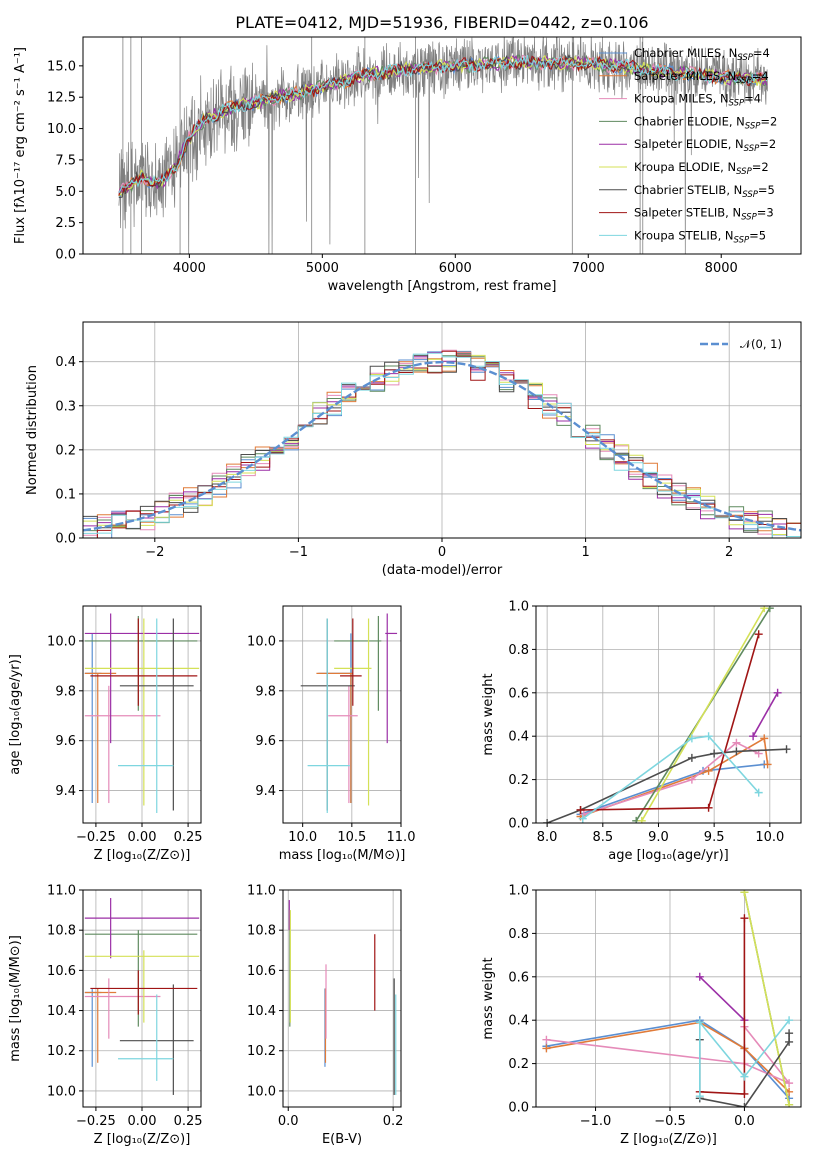 This screenshot has width=819, height=1170. What do you see at coordinates (765, 714) in the screenshot?
I see `series-line-salpeter-elodie` at bounding box center [765, 714].